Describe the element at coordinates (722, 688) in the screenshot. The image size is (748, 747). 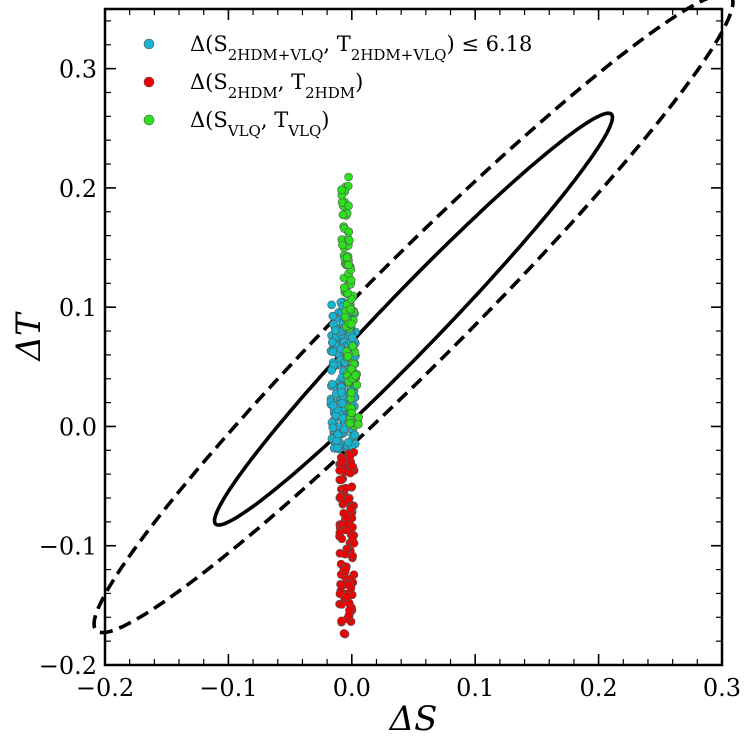
I see `x-tick-label: 0.3` at that location.